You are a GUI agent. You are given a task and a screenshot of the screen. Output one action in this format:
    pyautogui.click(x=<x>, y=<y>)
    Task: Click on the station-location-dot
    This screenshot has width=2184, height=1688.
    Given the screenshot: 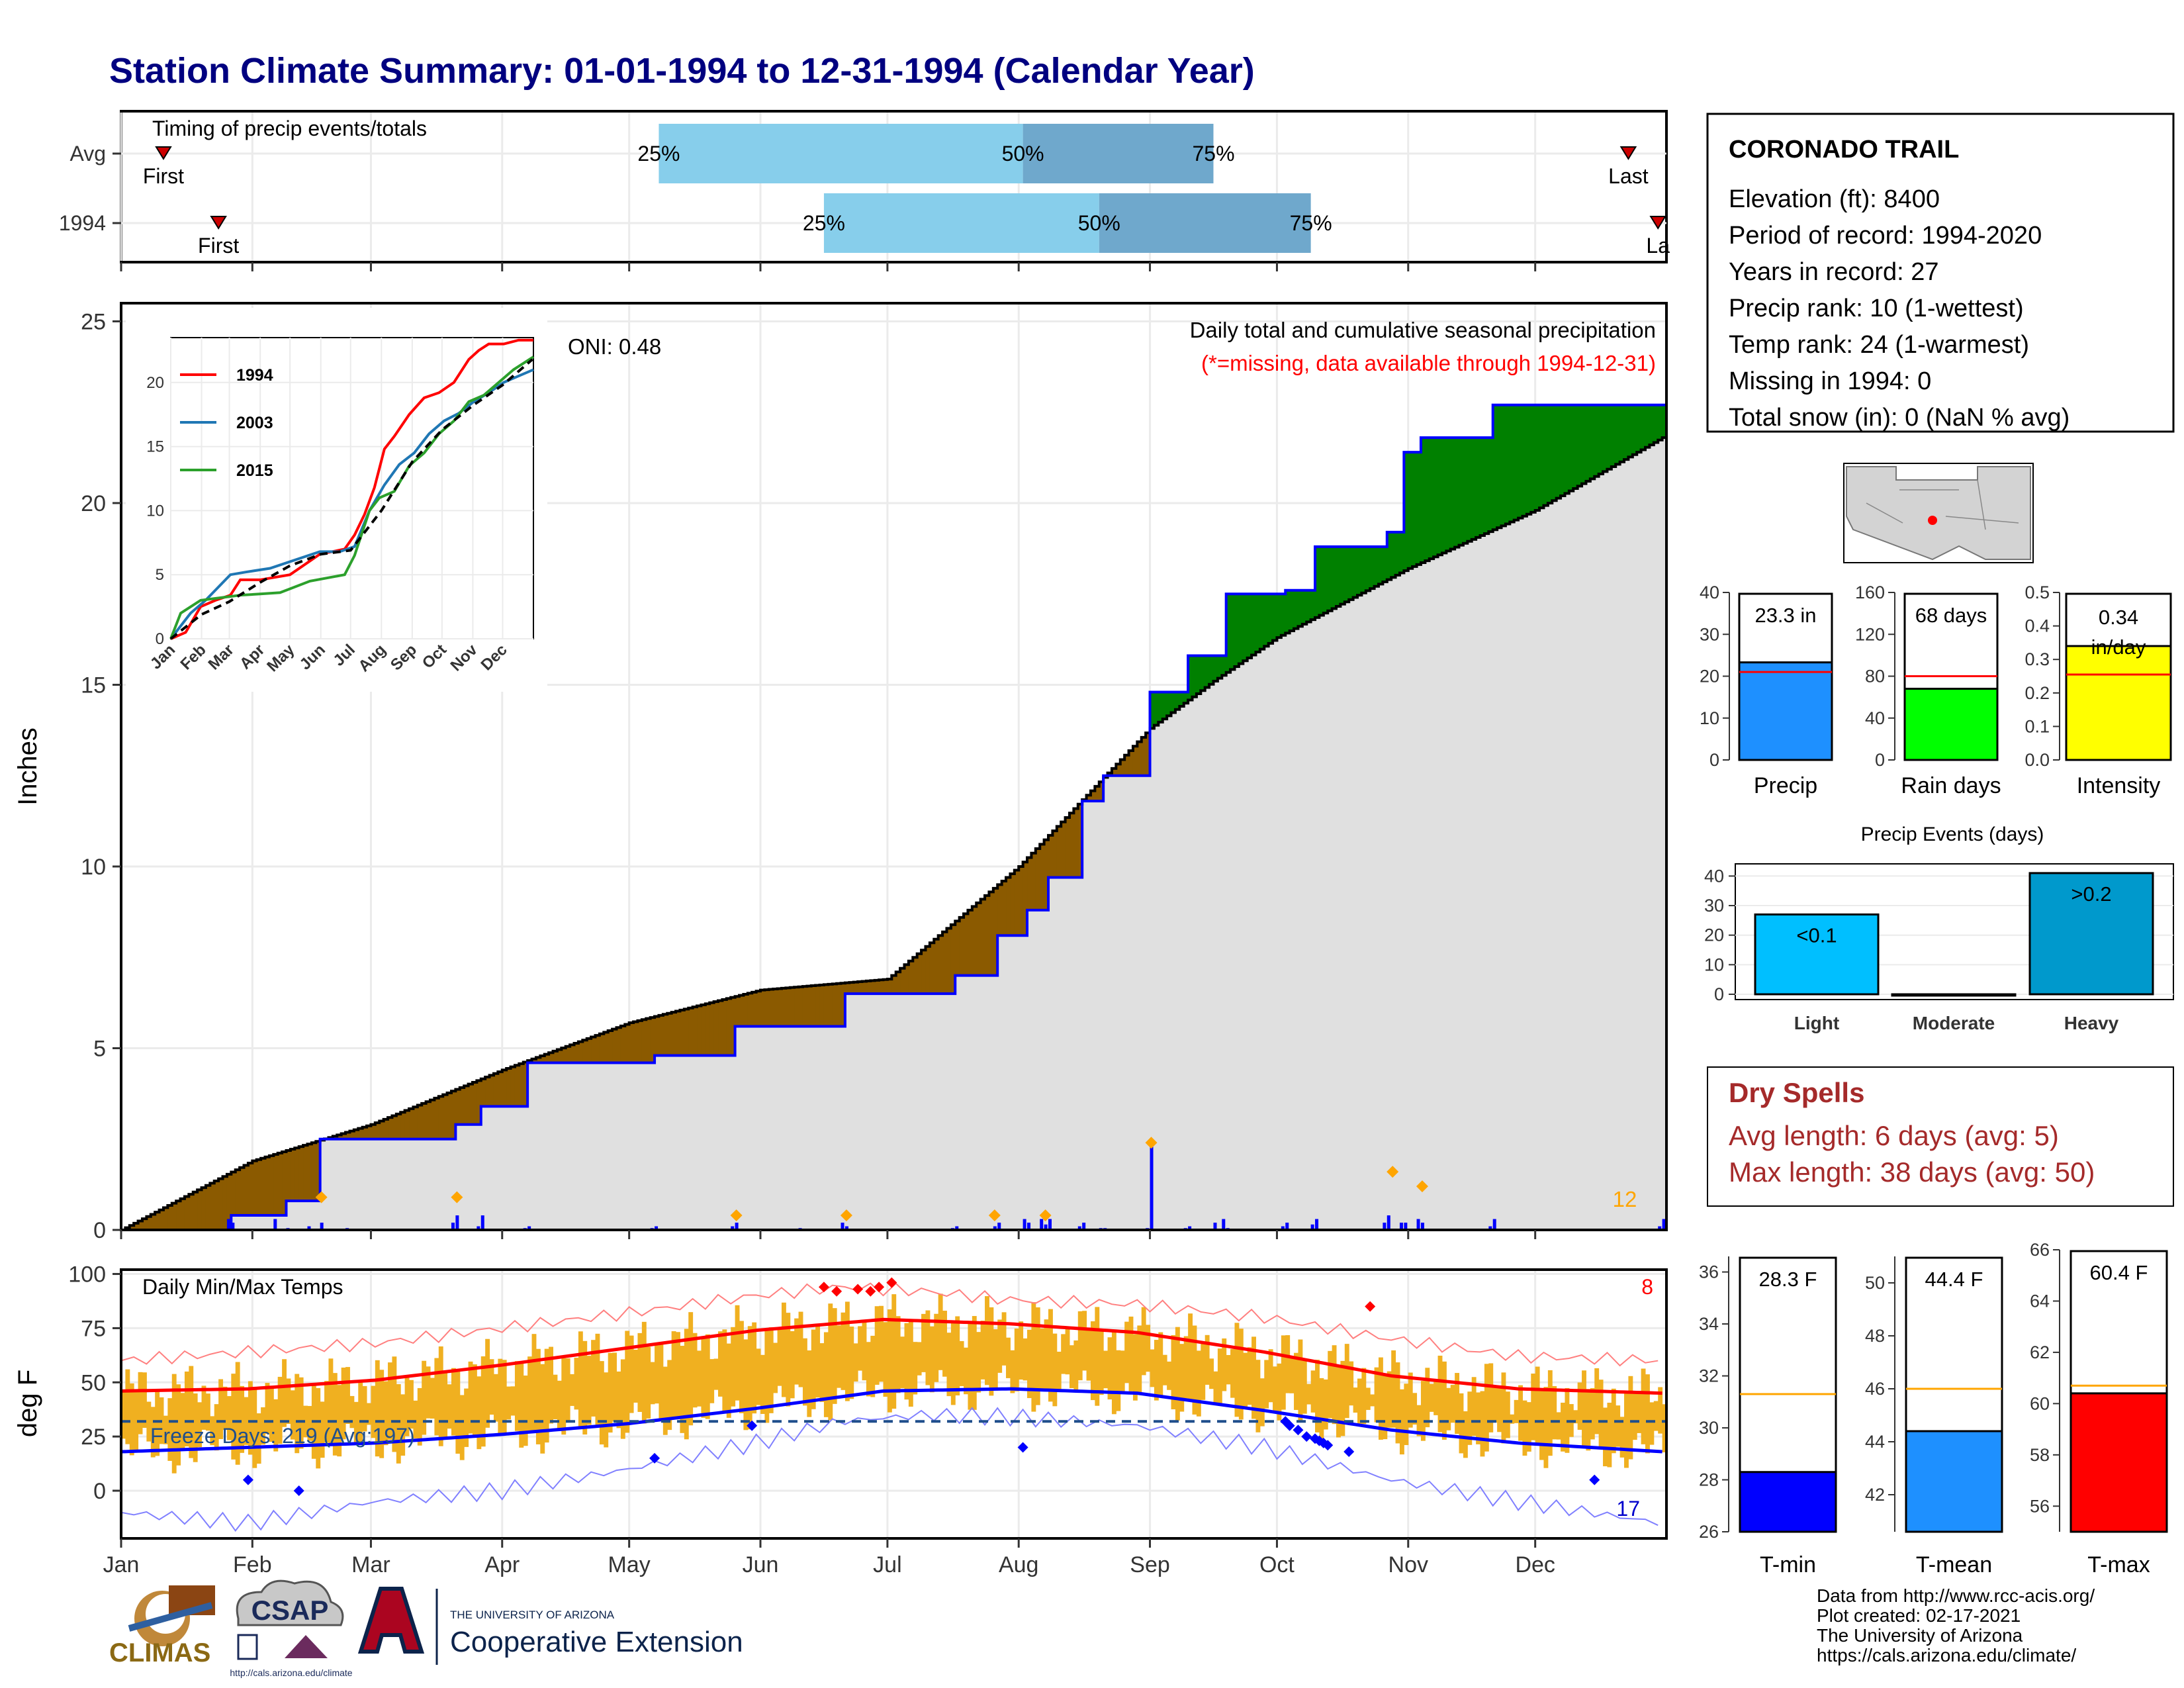 What is the action you would take?
    pyautogui.click(x=1932, y=520)
    